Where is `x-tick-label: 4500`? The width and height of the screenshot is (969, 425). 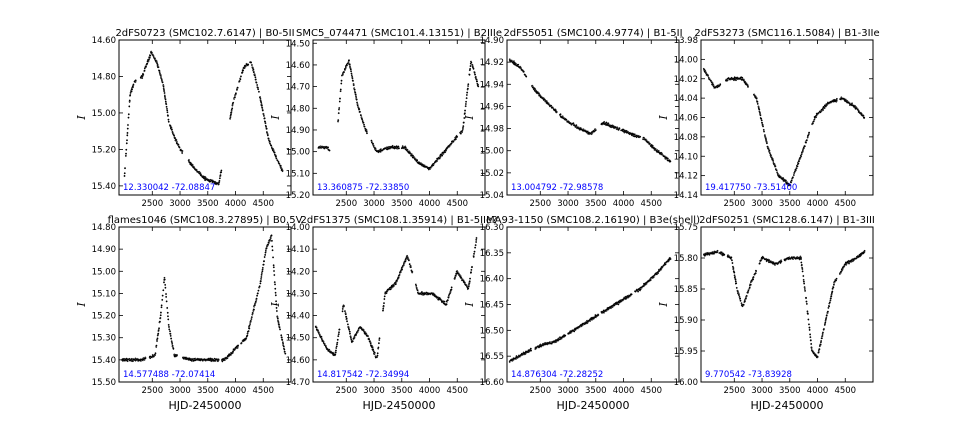
x-tick-label: 4500 is located at coordinates (845, 204).